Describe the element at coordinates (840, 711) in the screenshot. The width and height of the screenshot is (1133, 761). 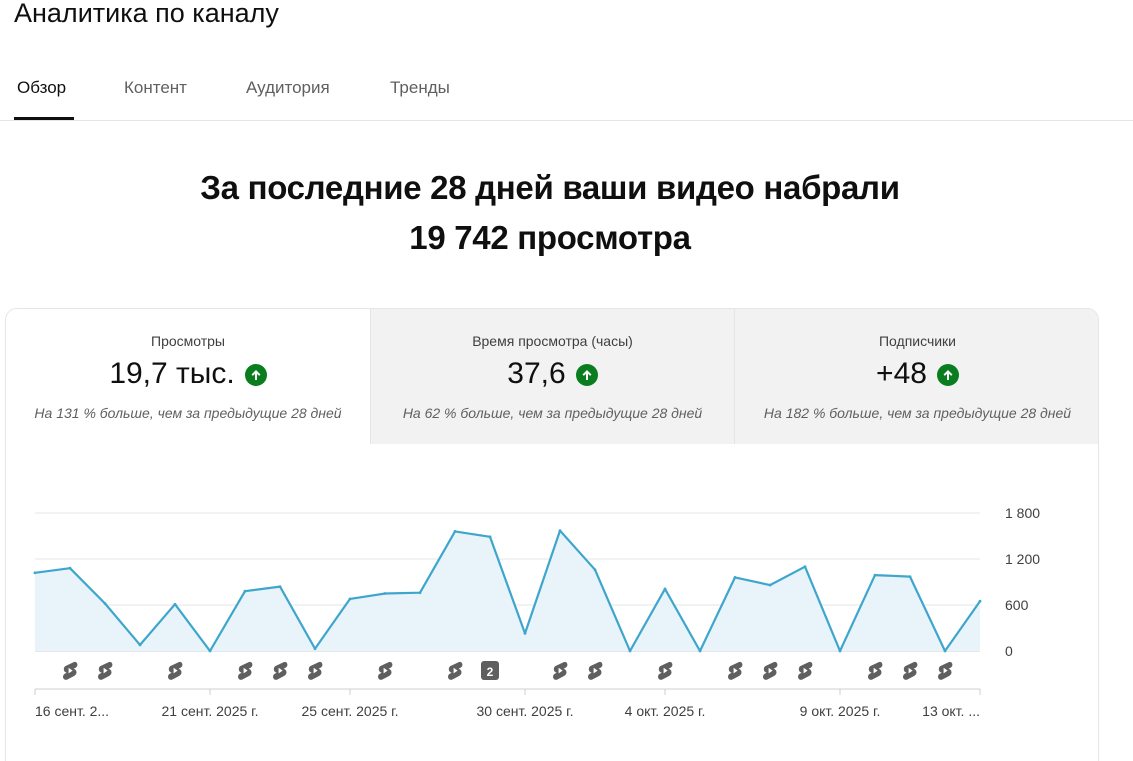
I see `x-tick-label: 9 окт. 2025 г.` at that location.